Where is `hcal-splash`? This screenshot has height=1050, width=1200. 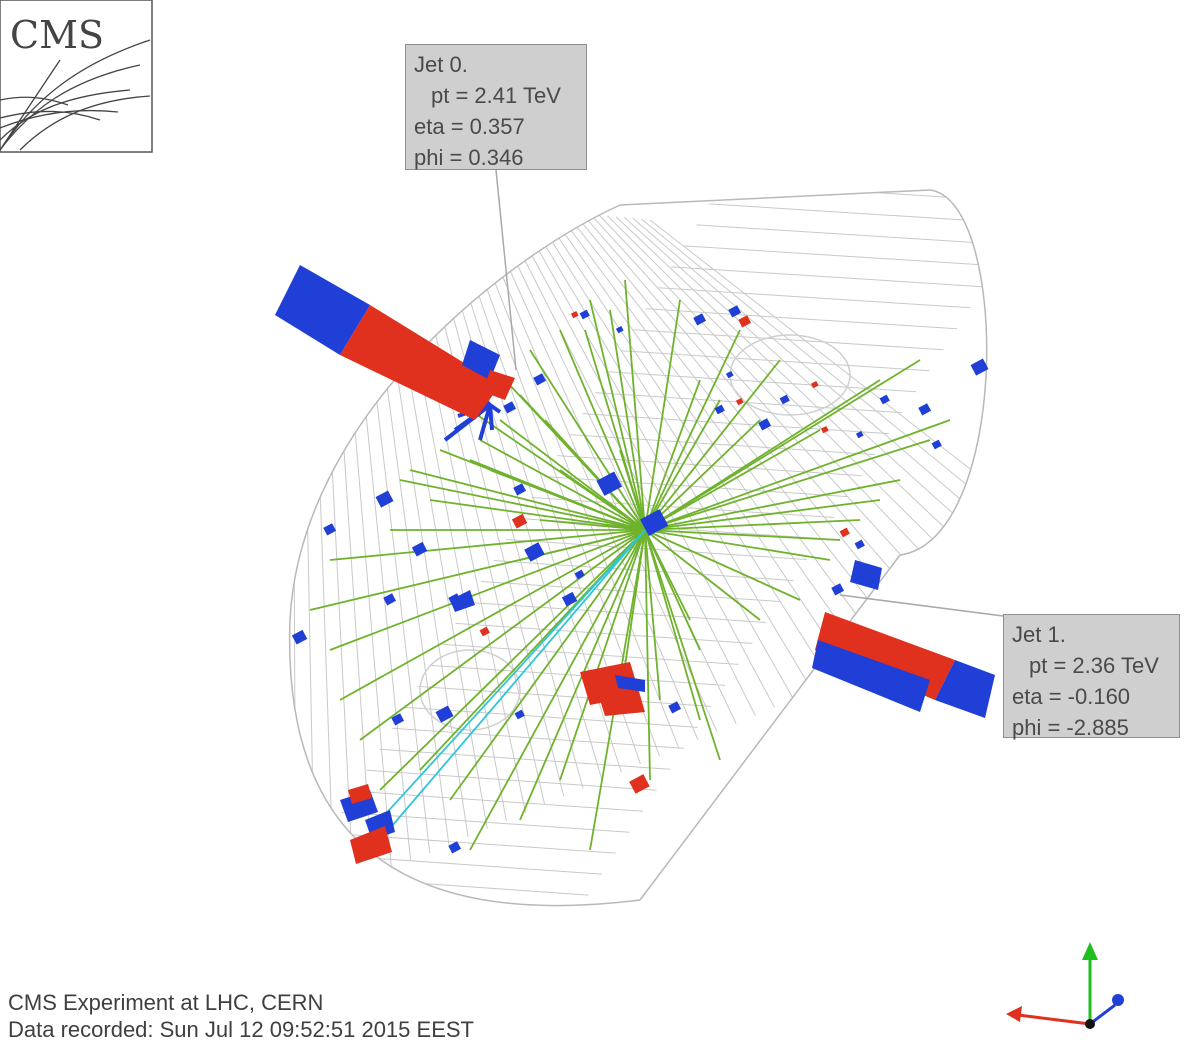 hcal-splash is located at coordinates (491, 417).